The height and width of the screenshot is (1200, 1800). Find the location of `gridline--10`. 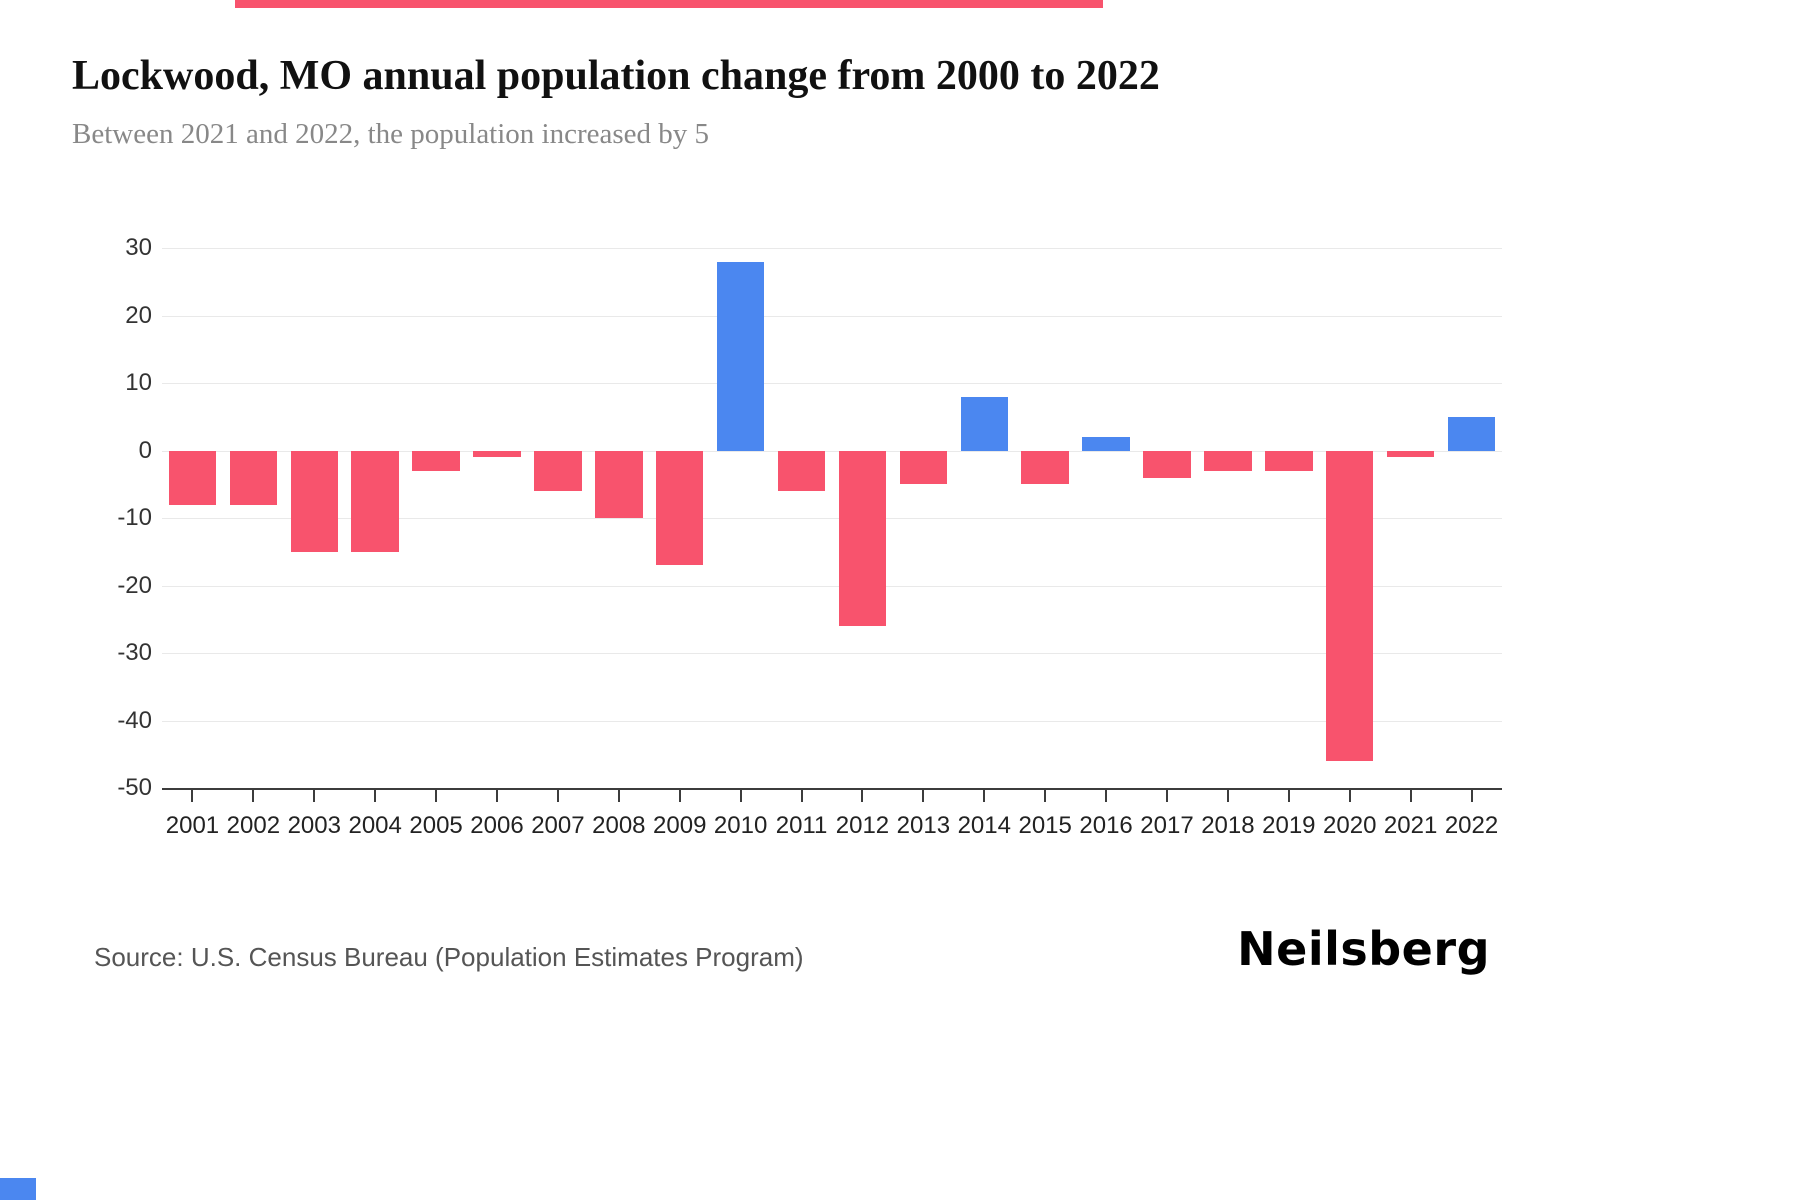

gridline--10 is located at coordinates (832, 518).